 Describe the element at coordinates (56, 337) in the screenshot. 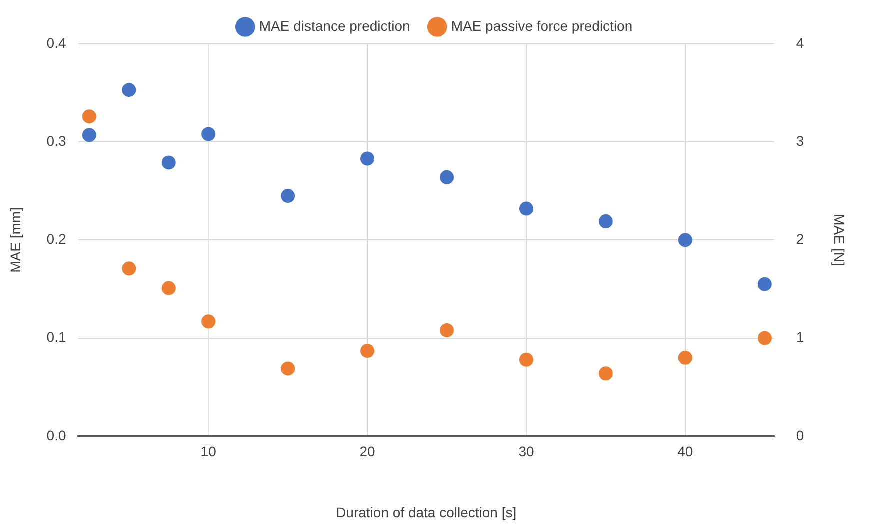

I see `y-tick-label: 0.1` at that location.